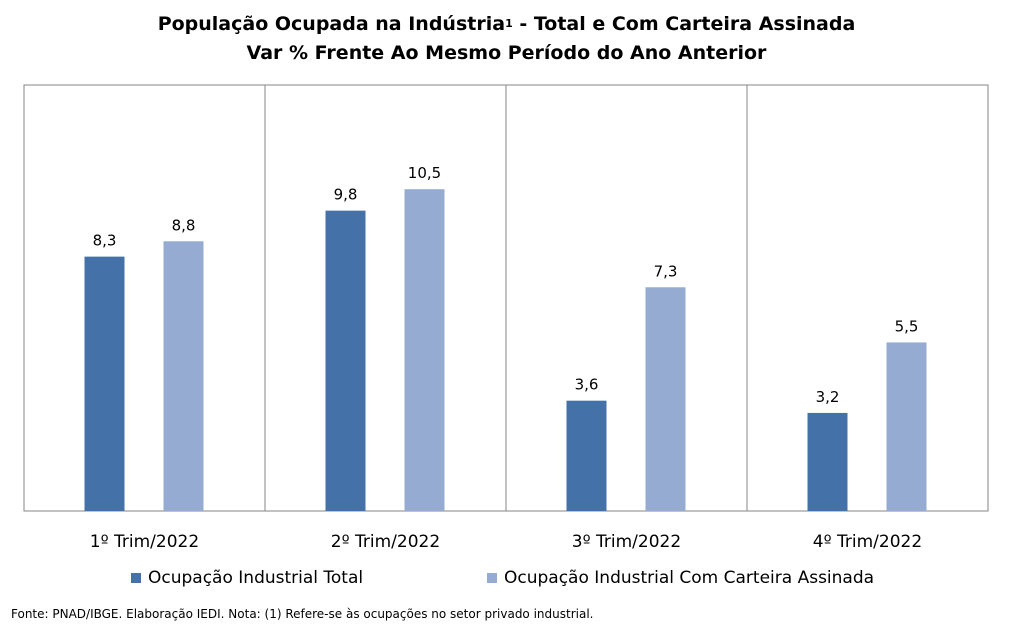 The width and height of the screenshot is (1013, 632). Describe the element at coordinates (144, 542) in the screenshot. I see `x-tick-label: 1º Trim/2022` at that location.